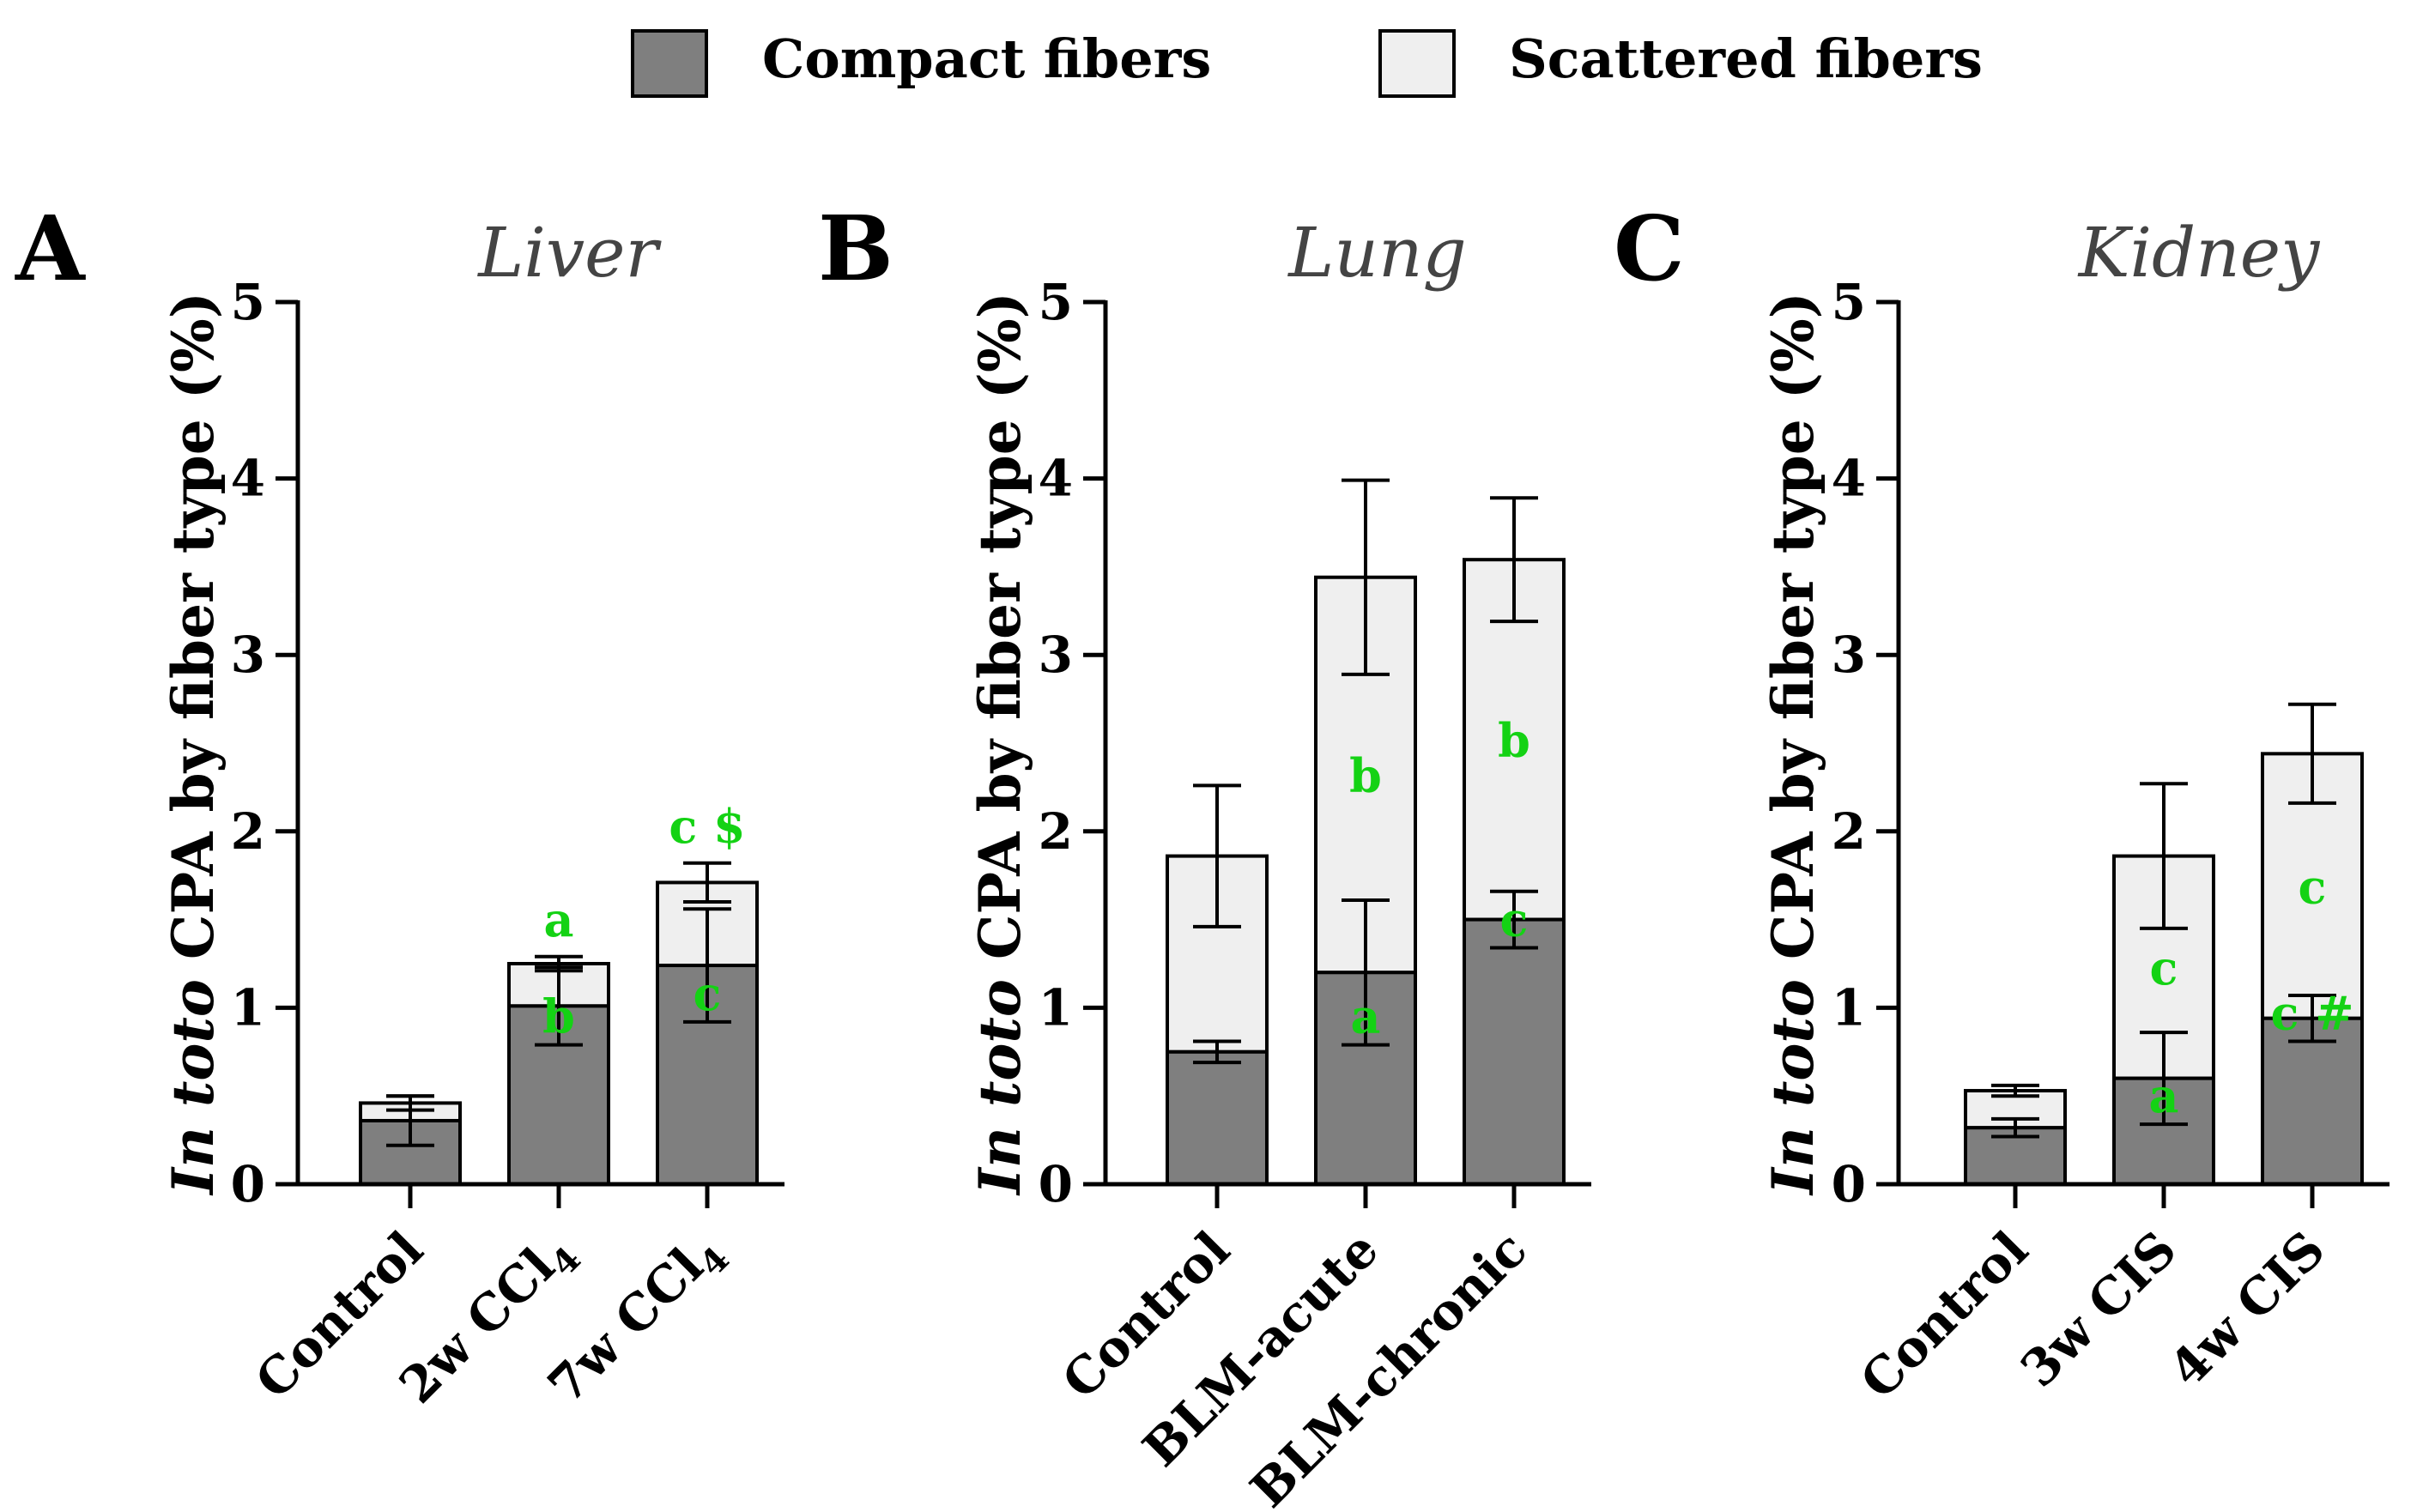  What do you see at coordinates (569, 253) in the screenshot?
I see `panel-title: Liver` at bounding box center [569, 253].